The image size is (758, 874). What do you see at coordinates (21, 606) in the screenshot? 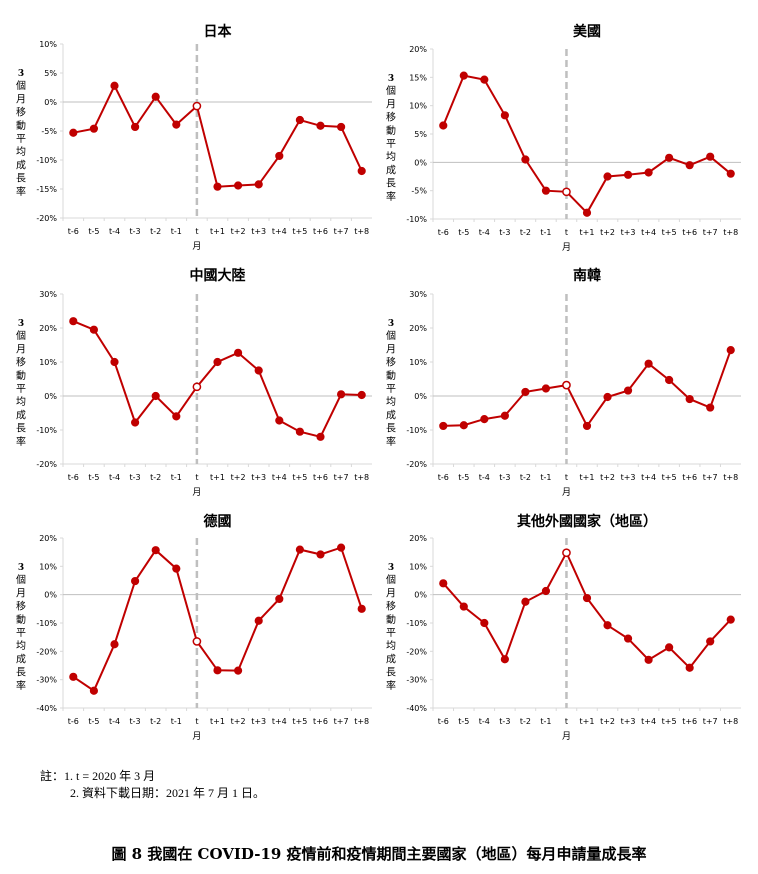
I see `y-axis-label-char: 移` at bounding box center [21, 606].